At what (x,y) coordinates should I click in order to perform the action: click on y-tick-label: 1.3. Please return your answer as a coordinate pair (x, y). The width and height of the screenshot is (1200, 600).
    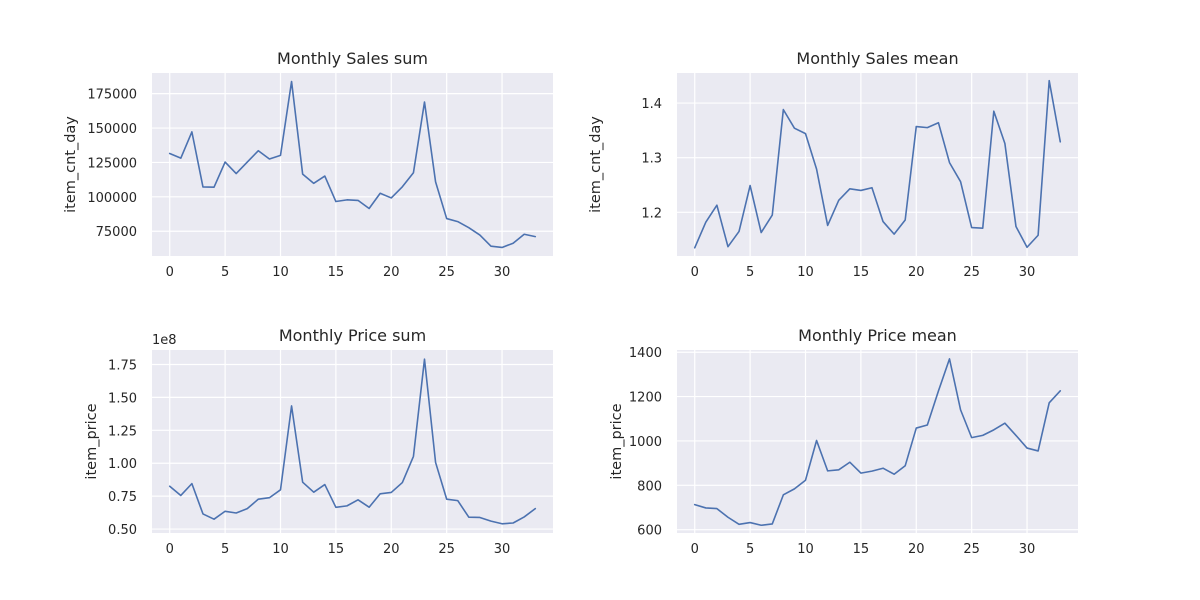
    Looking at the image, I should click on (651, 159).